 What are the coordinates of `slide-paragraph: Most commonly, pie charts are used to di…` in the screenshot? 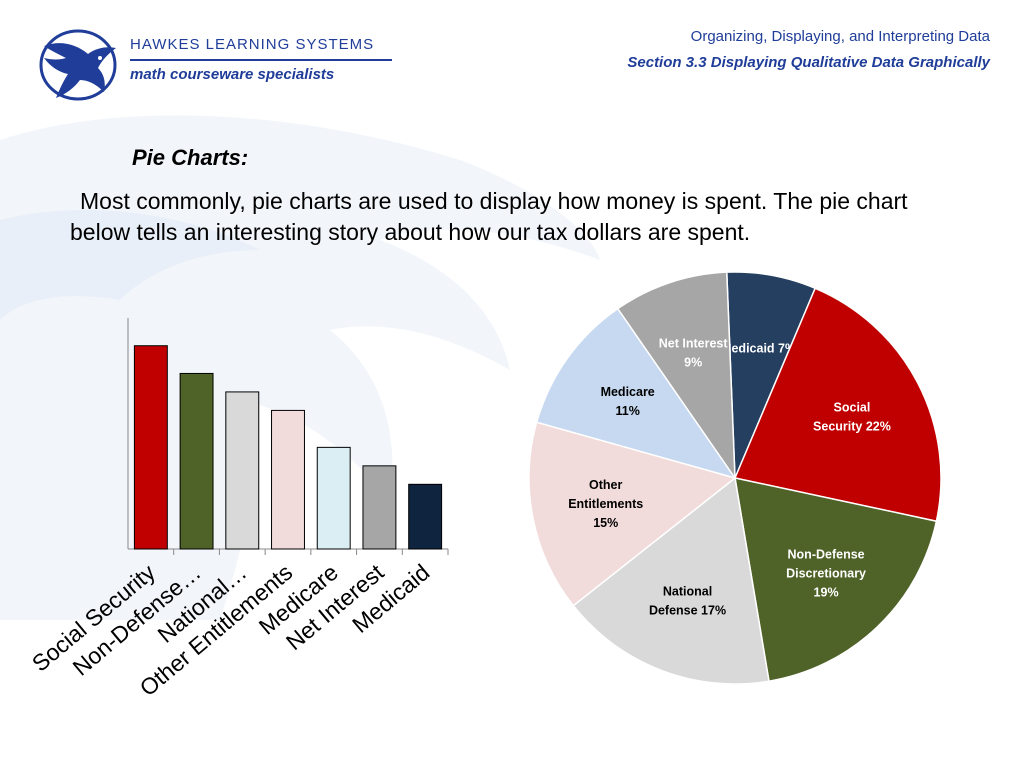 It's located at (495, 217).